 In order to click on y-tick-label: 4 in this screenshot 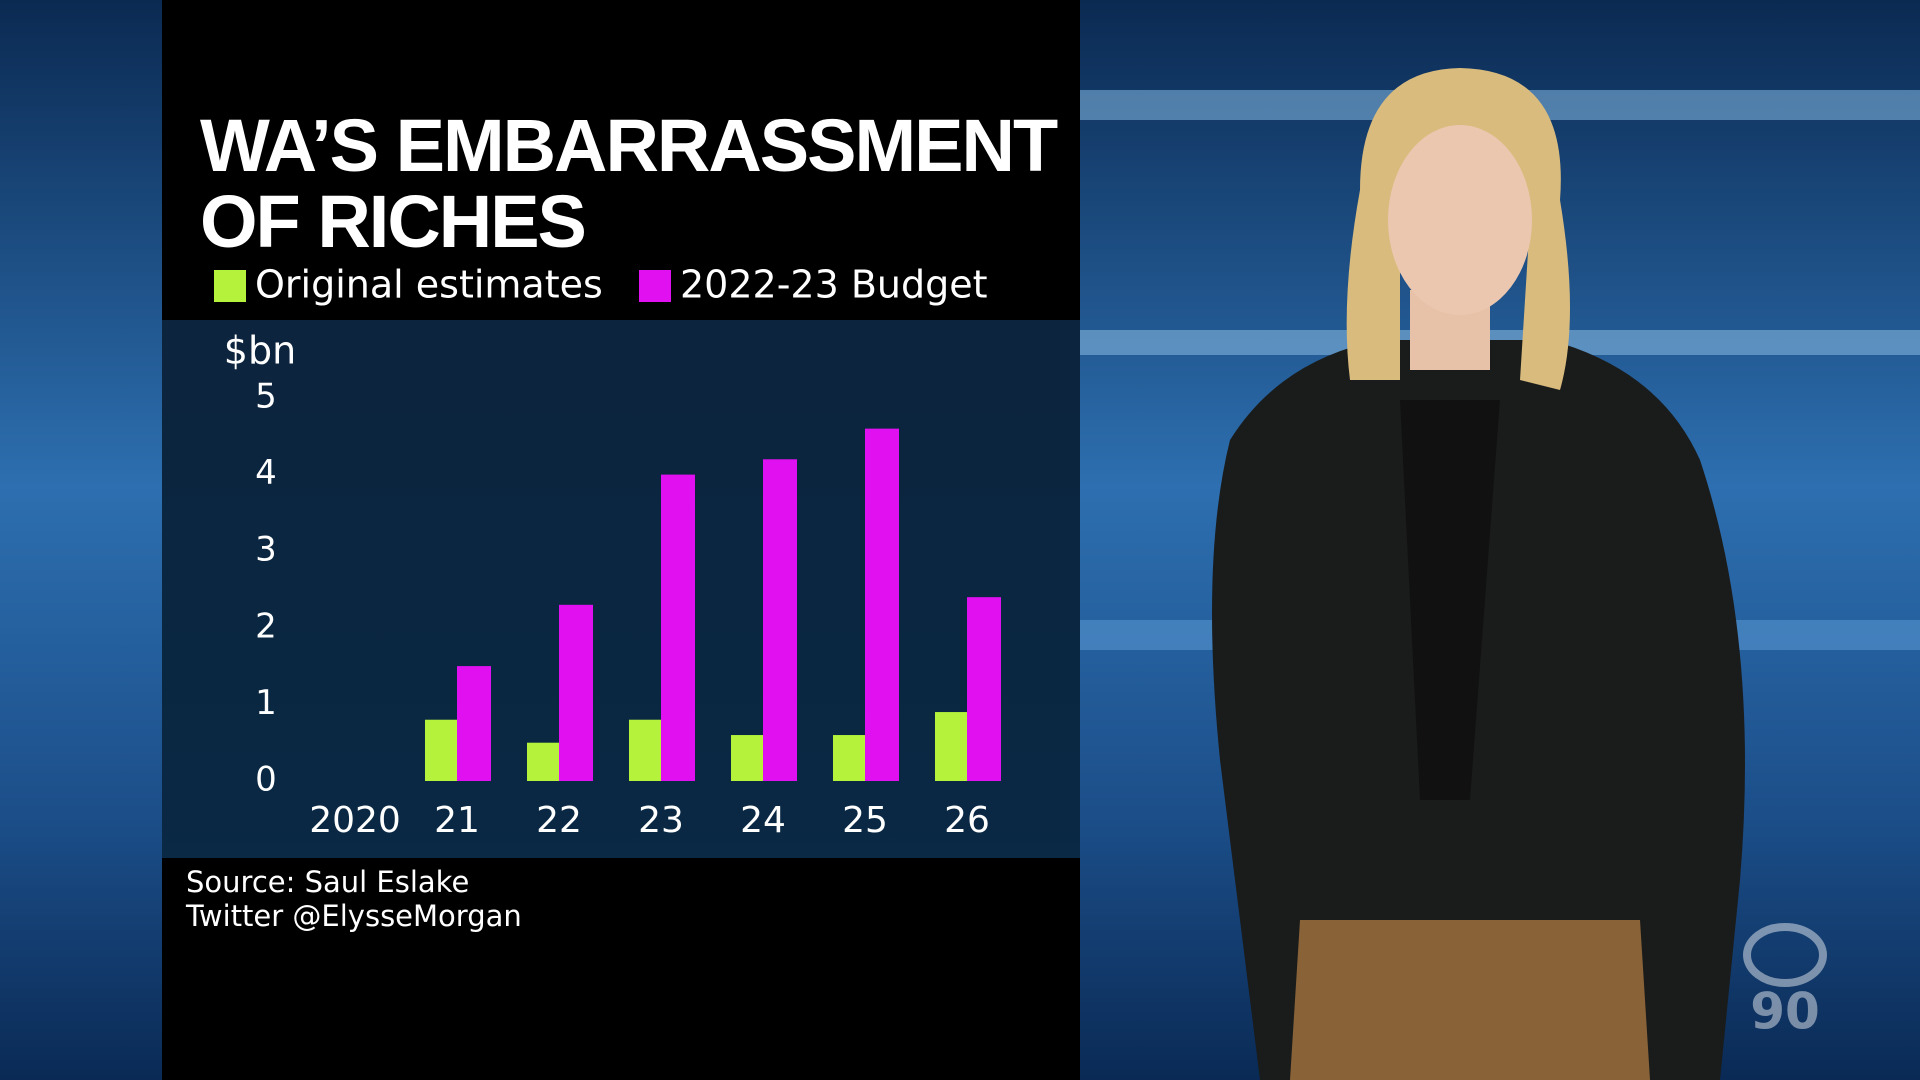, I will do `click(266, 473)`.